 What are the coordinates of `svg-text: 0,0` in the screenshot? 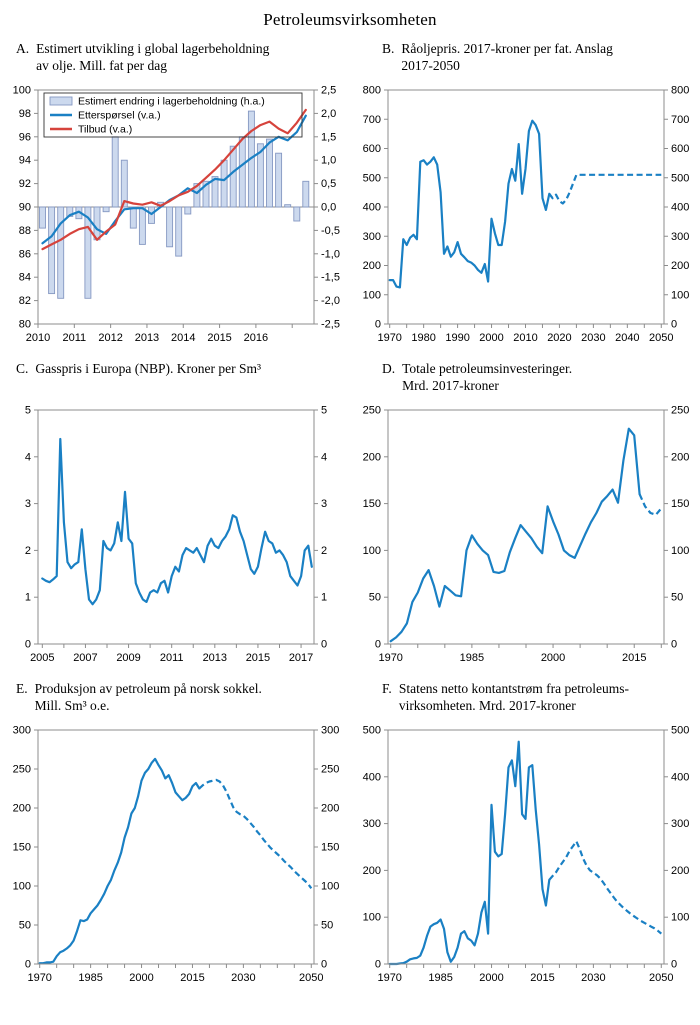 It's located at (328, 208).